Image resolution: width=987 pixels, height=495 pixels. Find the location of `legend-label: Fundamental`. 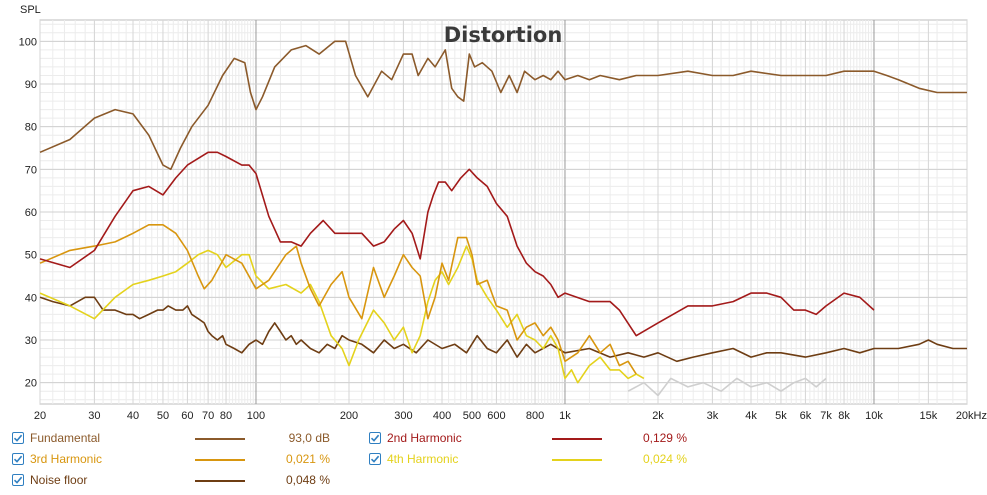

legend-label: Fundamental is located at coordinates (65, 438).